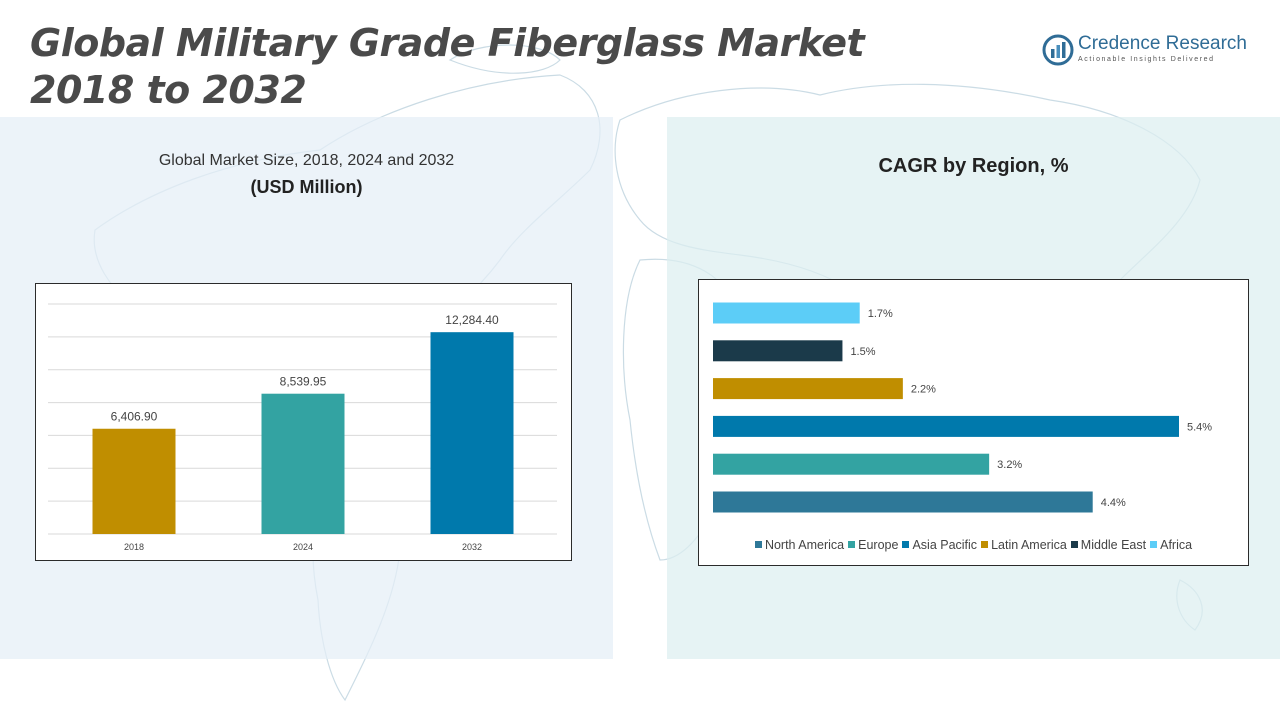 The image size is (1280, 720). I want to click on x-tick-label: 2018, so click(134, 547).